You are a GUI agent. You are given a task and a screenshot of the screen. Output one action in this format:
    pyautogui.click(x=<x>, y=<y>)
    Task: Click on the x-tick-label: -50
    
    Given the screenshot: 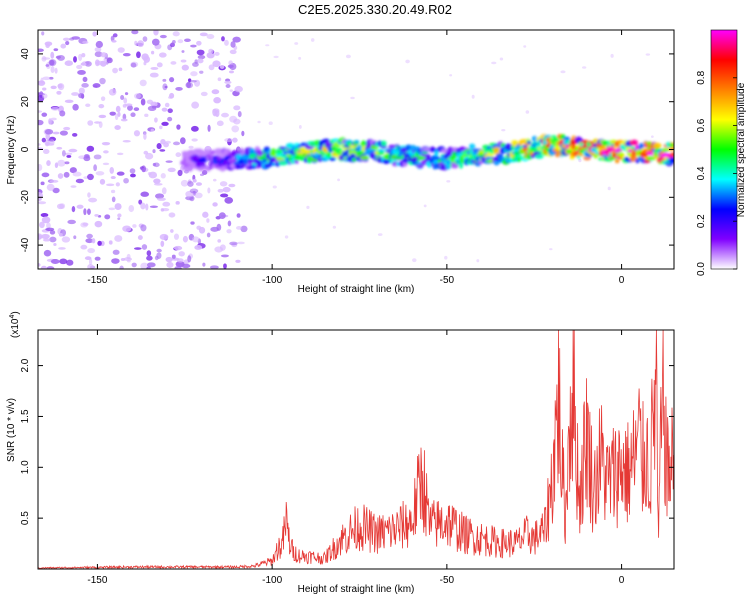 What is the action you would take?
    pyautogui.click(x=447, y=580)
    